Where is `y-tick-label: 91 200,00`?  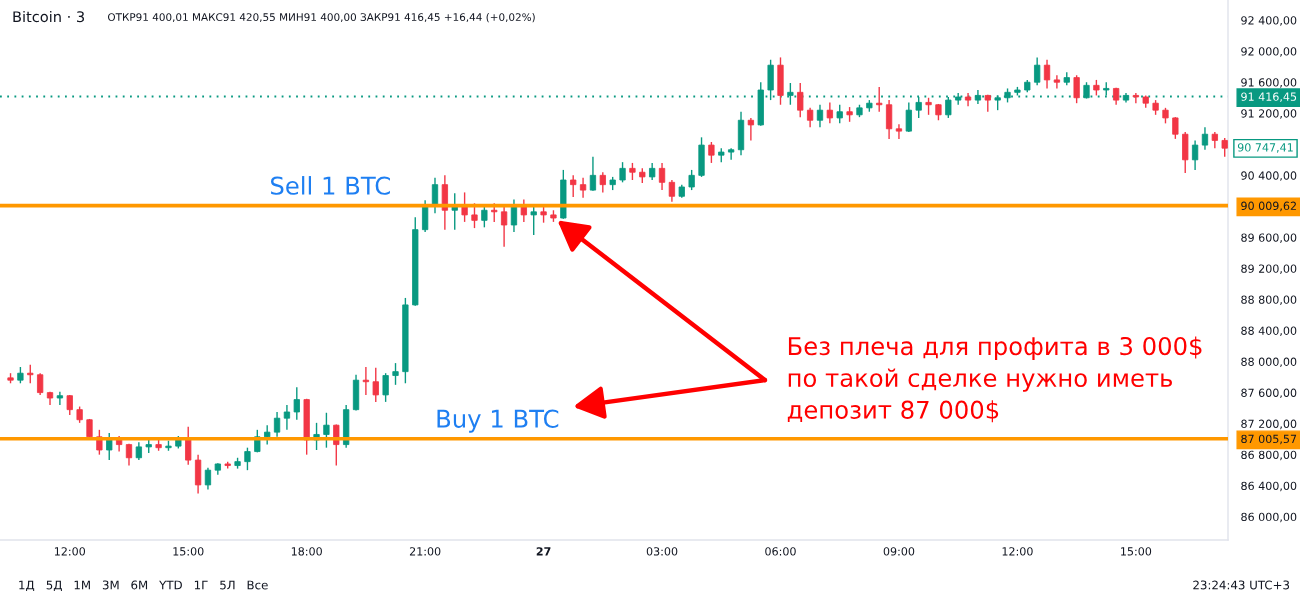
y-tick-label: 91 200,00 is located at coordinates (1269, 114).